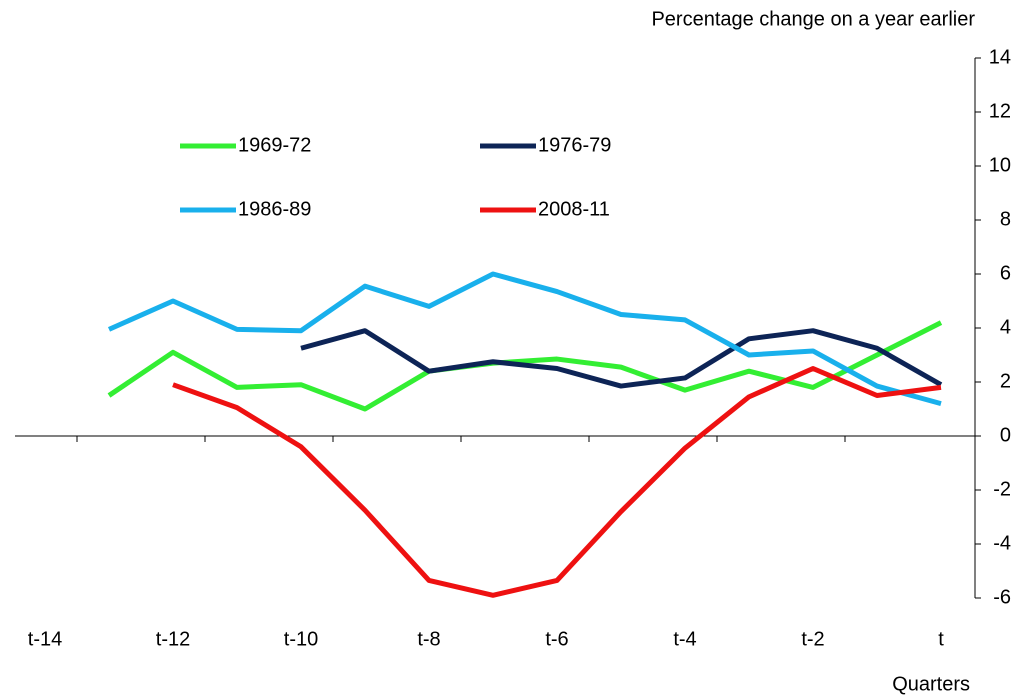 The image size is (1034, 699). Describe the element at coordinates (574, 145) in the screenshot. I see `legend-label: 1976-79` at that location.